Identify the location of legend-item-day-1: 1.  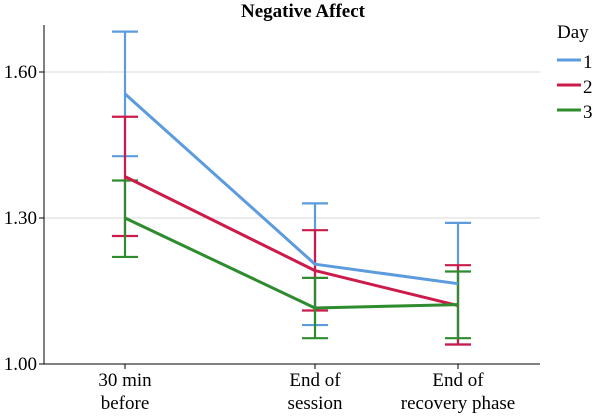
(575, 62).